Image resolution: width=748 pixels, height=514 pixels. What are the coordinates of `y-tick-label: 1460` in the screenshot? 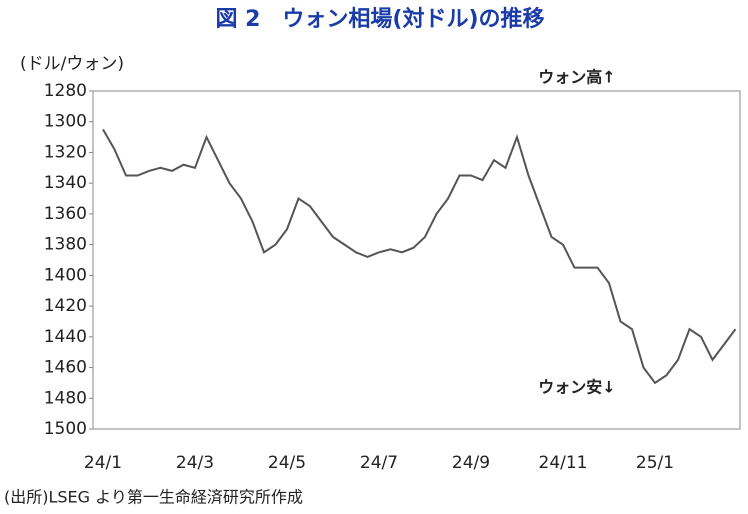 It's located at (65, 368).